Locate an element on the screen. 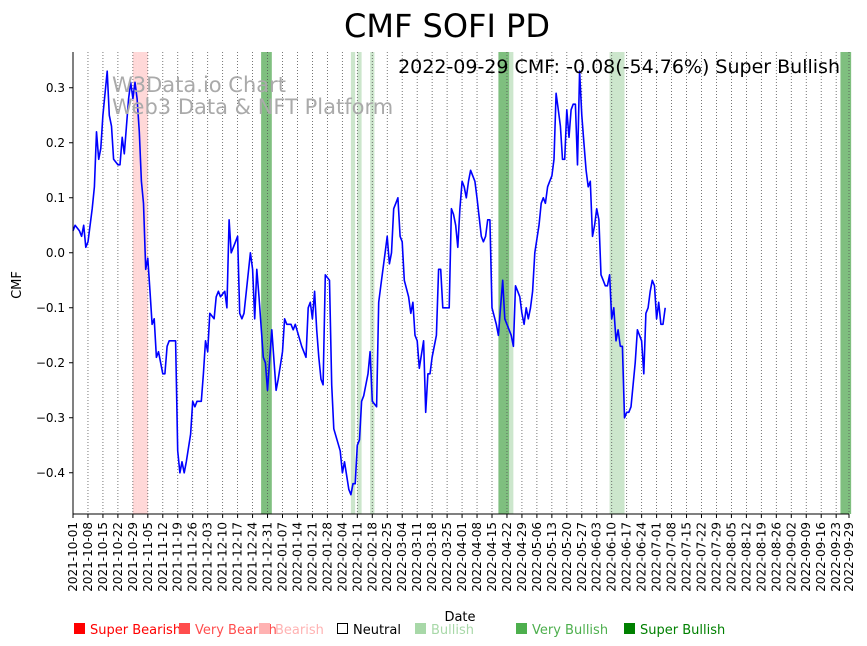  y-tick-label: 0.3 is located at coordinates (55, 88).